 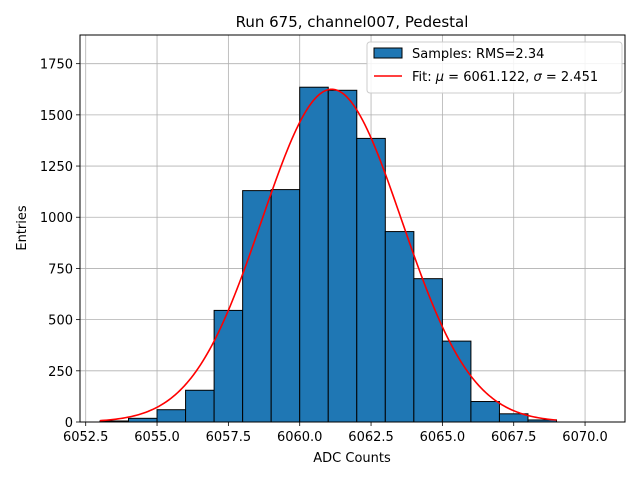 What do you see at coordinates (585, 437) in the screenshot?
I see `x-tick-label: 6070.0` at bounding box center [585, 437].